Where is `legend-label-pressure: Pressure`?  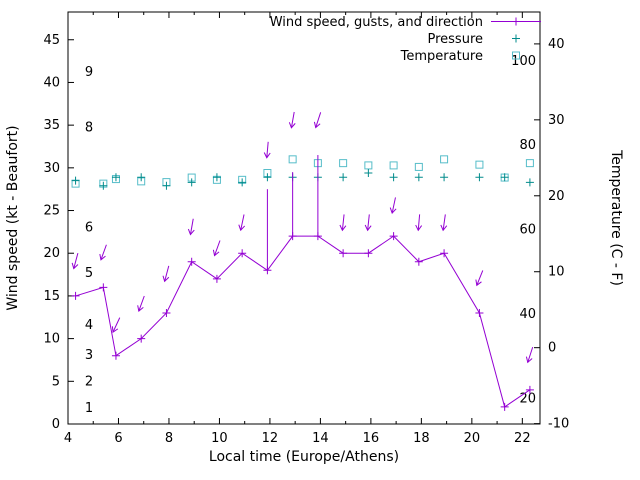
legend-label-pressure: Pressure is located at coordinates (455, 39).